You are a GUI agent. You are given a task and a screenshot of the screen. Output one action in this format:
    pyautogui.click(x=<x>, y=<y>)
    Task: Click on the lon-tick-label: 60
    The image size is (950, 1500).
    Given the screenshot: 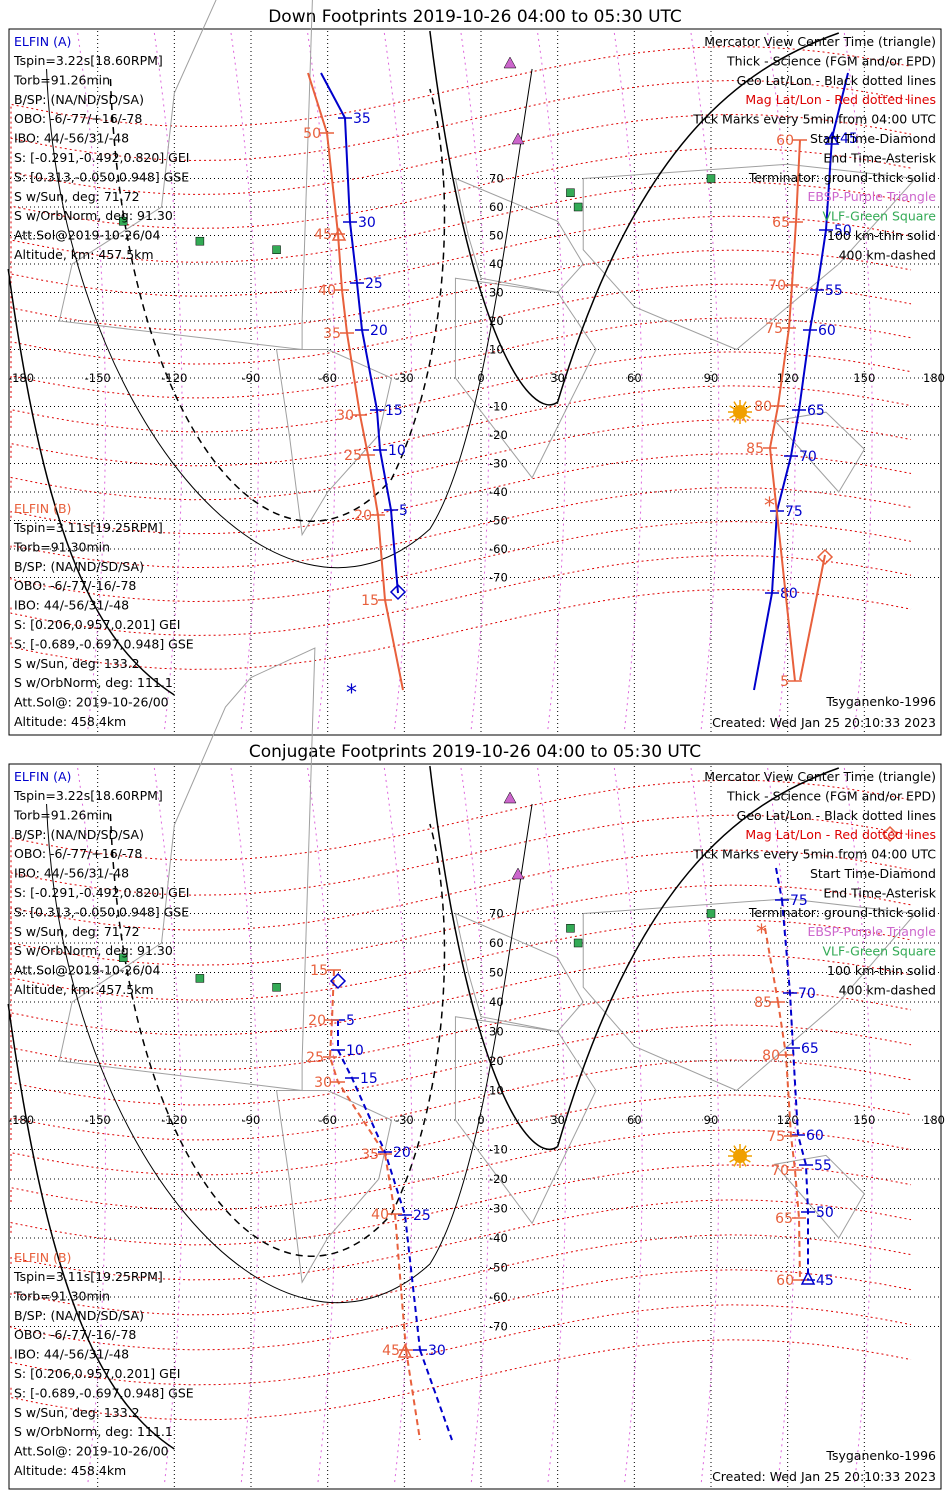 What is the action you would take?
    pyautogui.click(x=634, y=378)
    